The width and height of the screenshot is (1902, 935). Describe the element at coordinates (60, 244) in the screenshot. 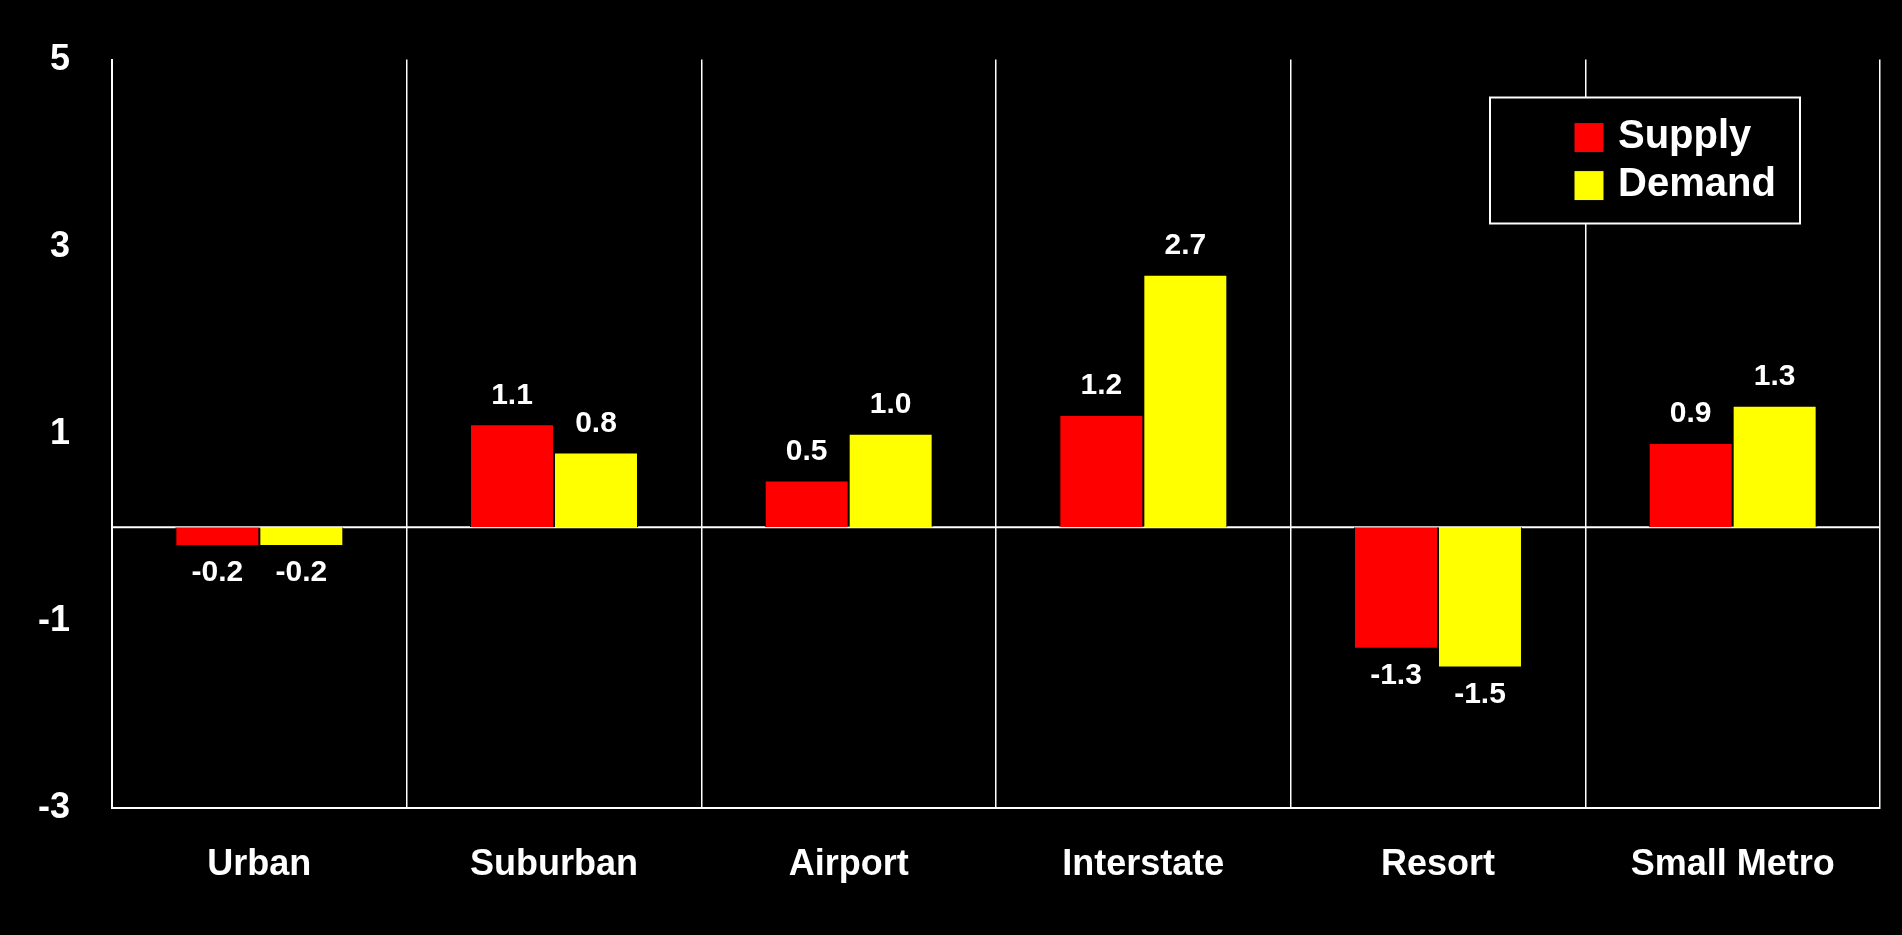

I see `y-tick-label: 3` at that location.